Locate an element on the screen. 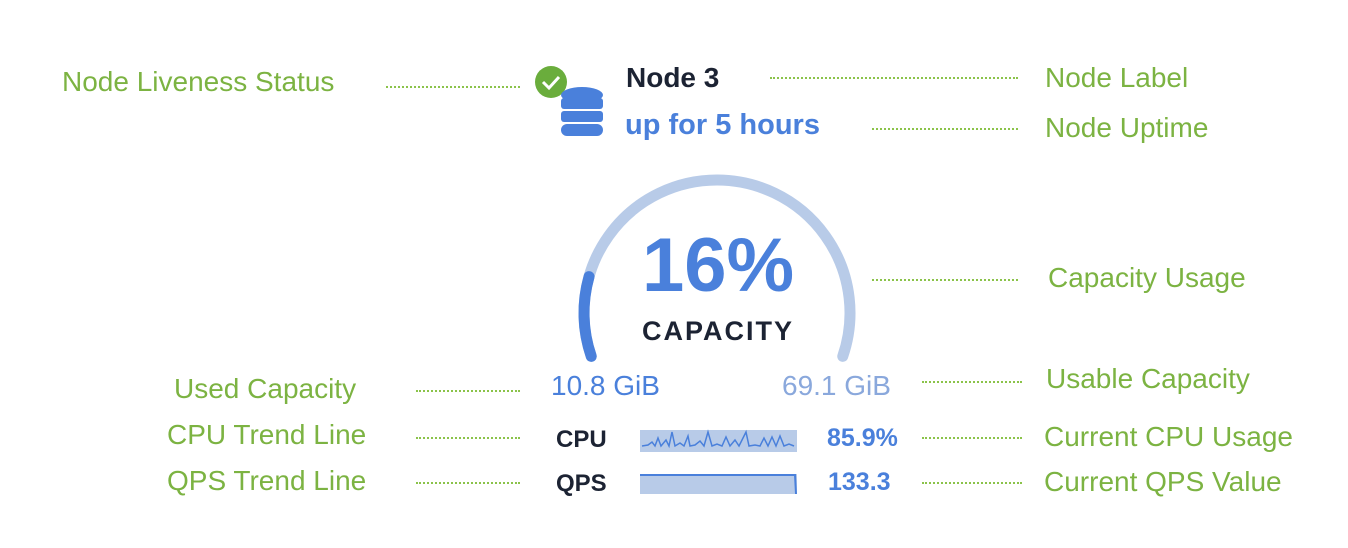  capacity-percent: 16% is located at coordinates (718, 265).